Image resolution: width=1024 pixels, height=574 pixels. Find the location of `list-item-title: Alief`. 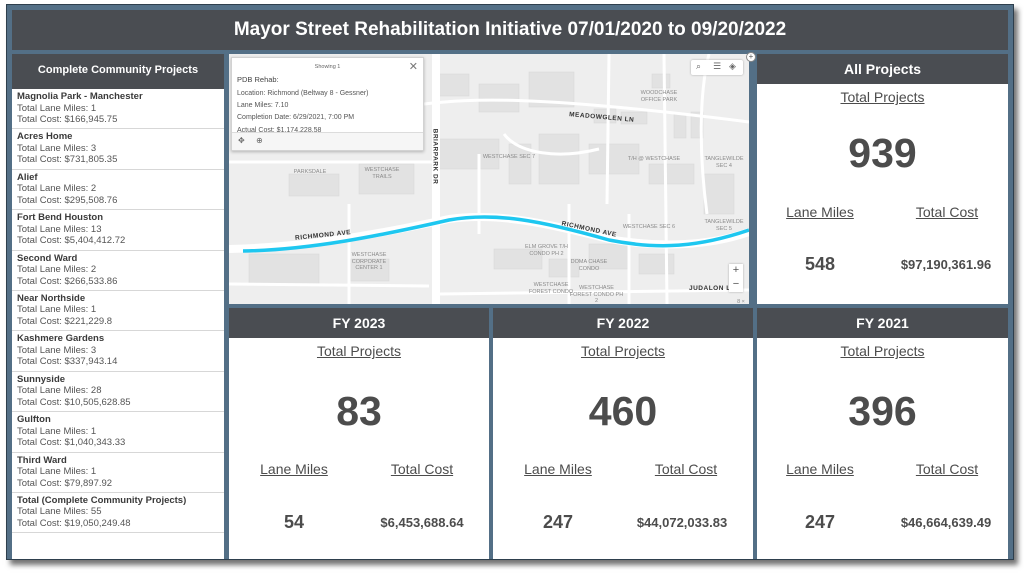

list-item-title: Alief is located at coordinates (27, 177).